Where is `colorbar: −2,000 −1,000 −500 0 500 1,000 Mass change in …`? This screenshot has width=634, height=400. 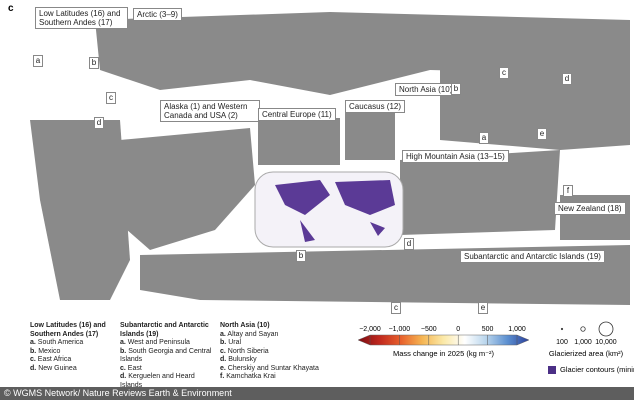 colorbar: −2,000 −1,000 −500 0 500 1,000 Mass change in … is located at coordinates (443, 342).